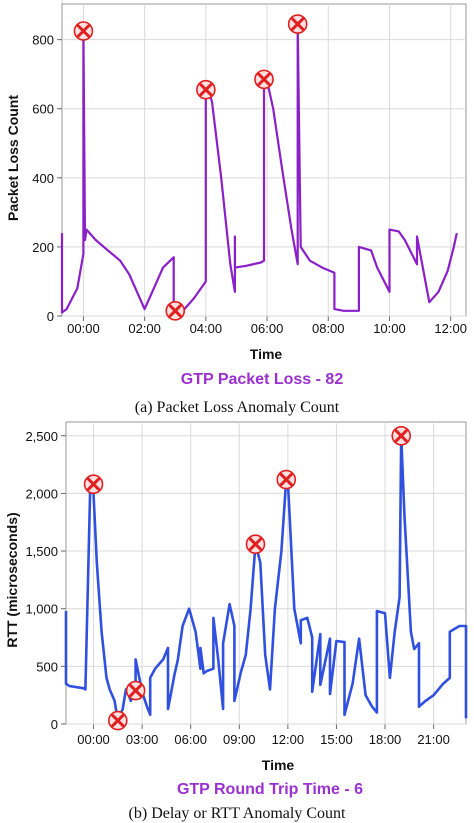 The image size is (474, 823). What do you see at coordinates (270, 789) in the screenshot?
I see `chart-title: GTP Round Trip Time - 6` at bounding box center [270, 789].